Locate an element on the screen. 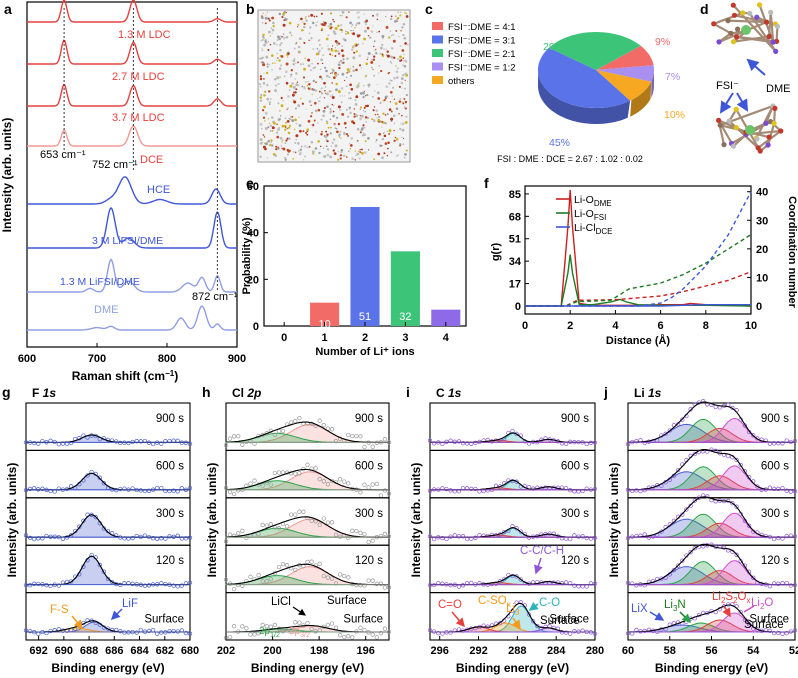 The width and height of the screenshot is (798, 678). subscript: 2 is located at coordinates (723, 600).